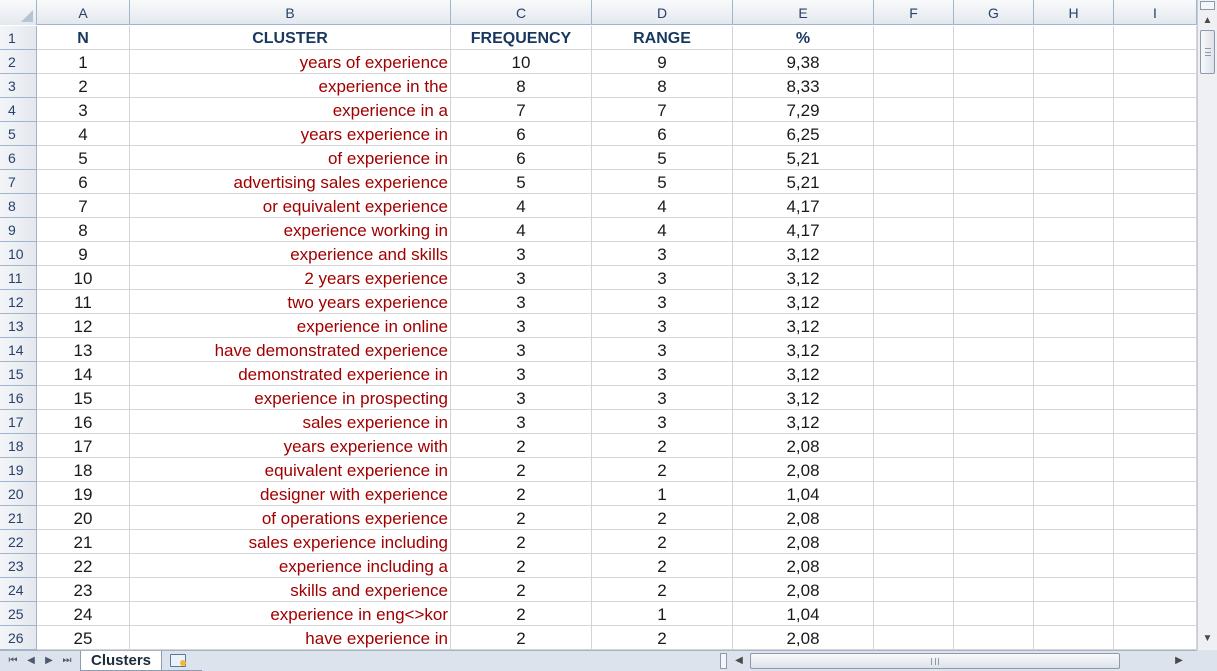 The height and width of the screenshot is (671, 1217). Describe the element at coordinates (521, 134) in the screenshot. I see `cell-frequency: 6` at that location.